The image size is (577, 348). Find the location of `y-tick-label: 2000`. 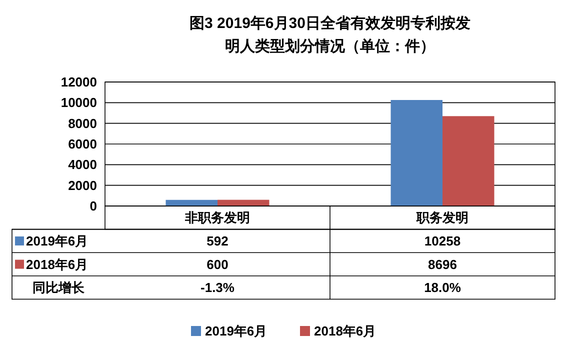

y-tick-label: 2000 is located at coordinates (82, 185).